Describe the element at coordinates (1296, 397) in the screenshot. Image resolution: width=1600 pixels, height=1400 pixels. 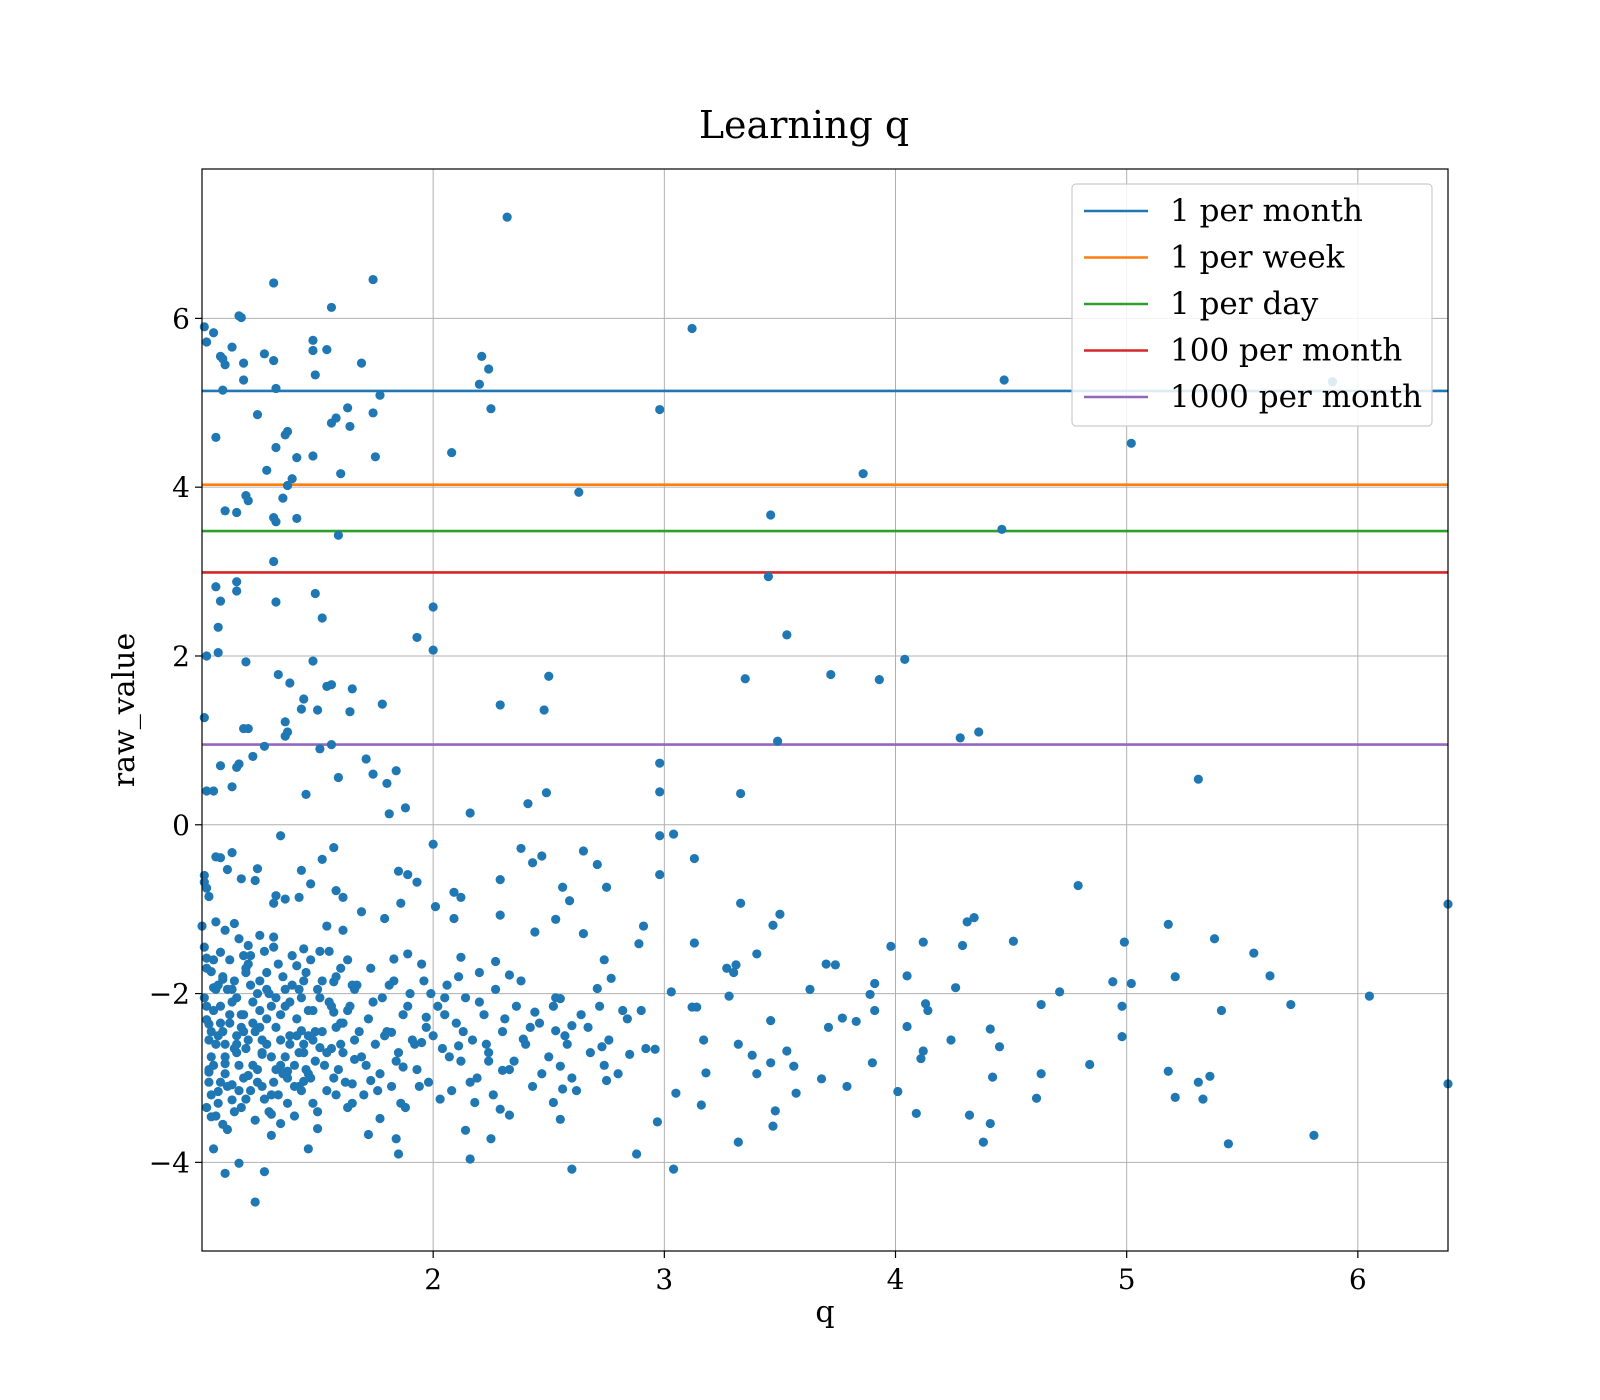
I see `legend-label: 1000 per month` at that location.